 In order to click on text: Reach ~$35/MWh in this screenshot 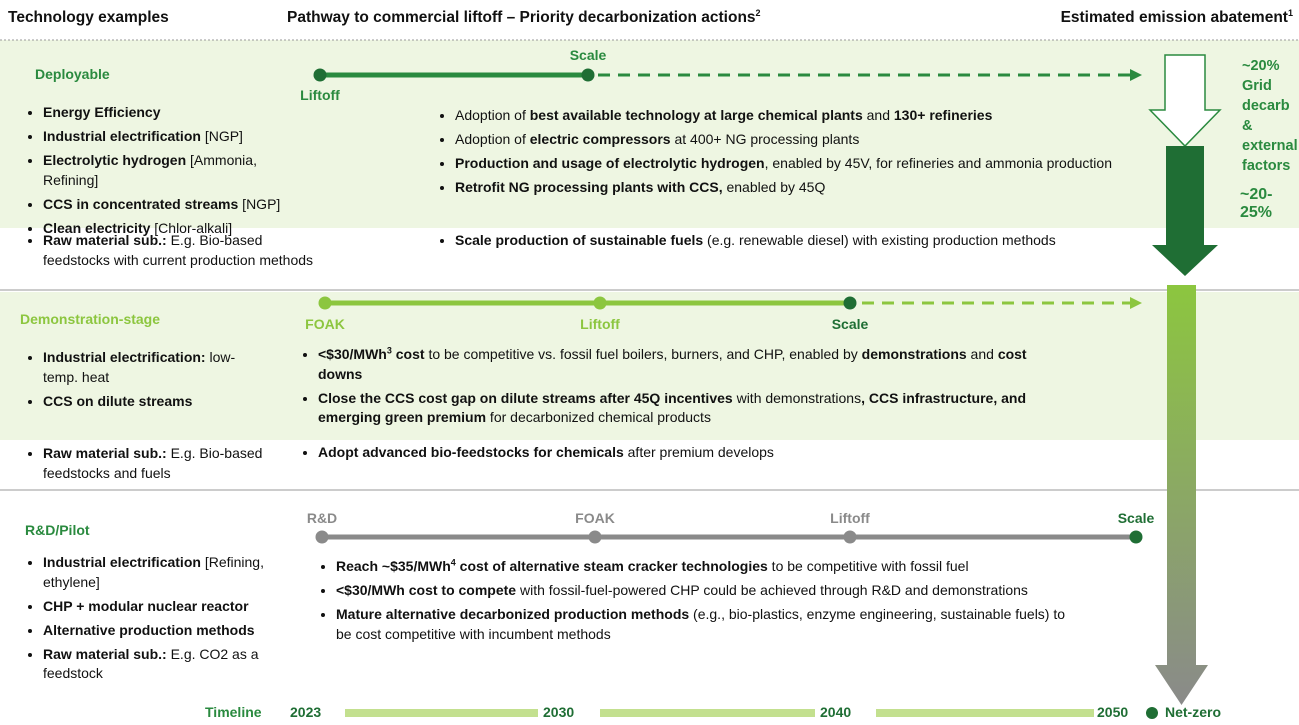, I will do `click(393, 566)`.